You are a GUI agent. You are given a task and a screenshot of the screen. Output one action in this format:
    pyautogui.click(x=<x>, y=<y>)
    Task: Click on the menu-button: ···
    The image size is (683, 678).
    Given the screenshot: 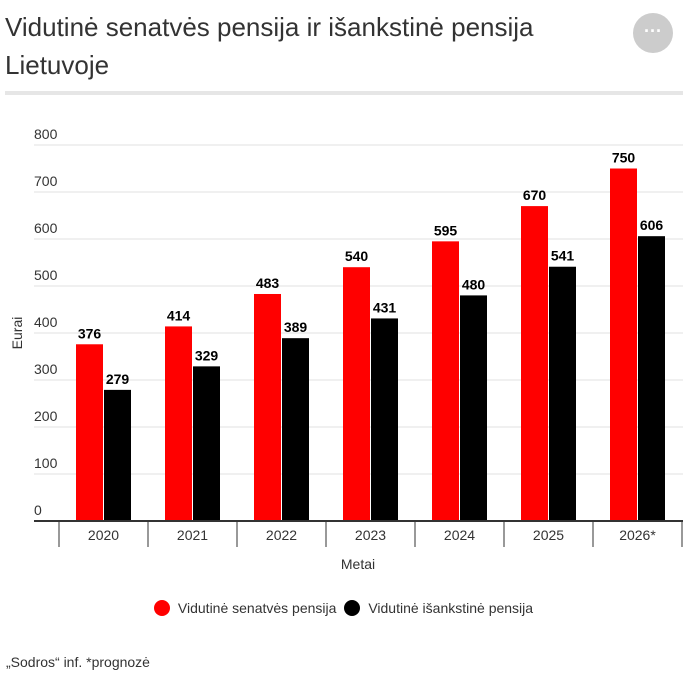 What is the action you would take?
    pyautogui.click(x=653, y=33)
    